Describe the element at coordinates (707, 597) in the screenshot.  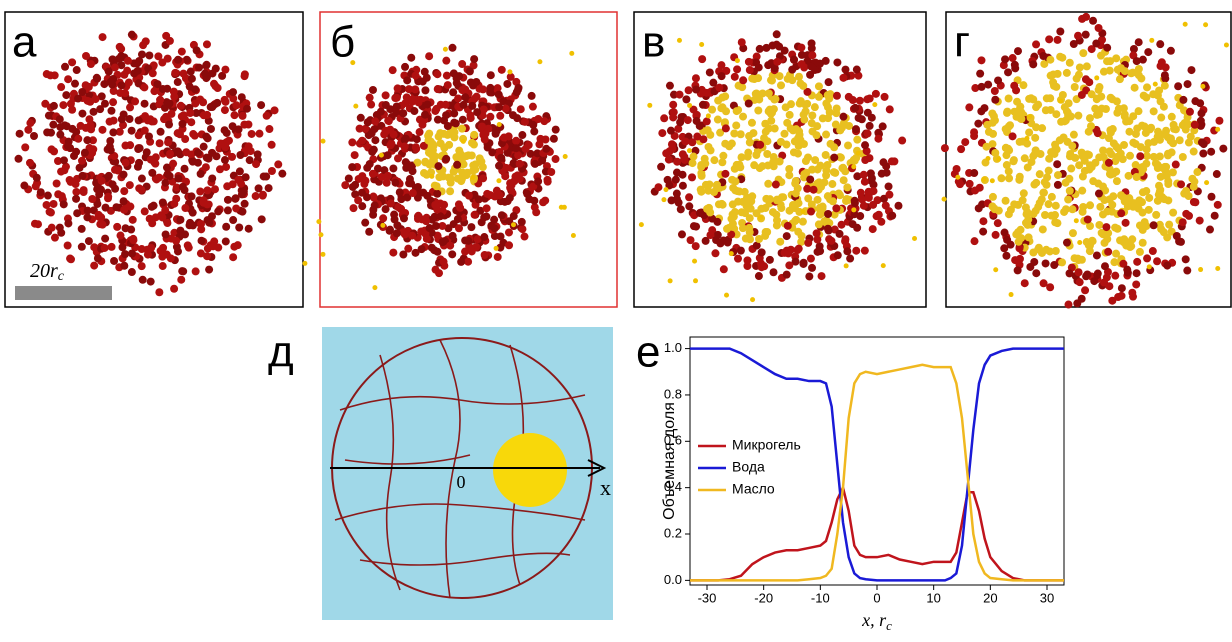
I see `x-tick-label: -30` at that location.